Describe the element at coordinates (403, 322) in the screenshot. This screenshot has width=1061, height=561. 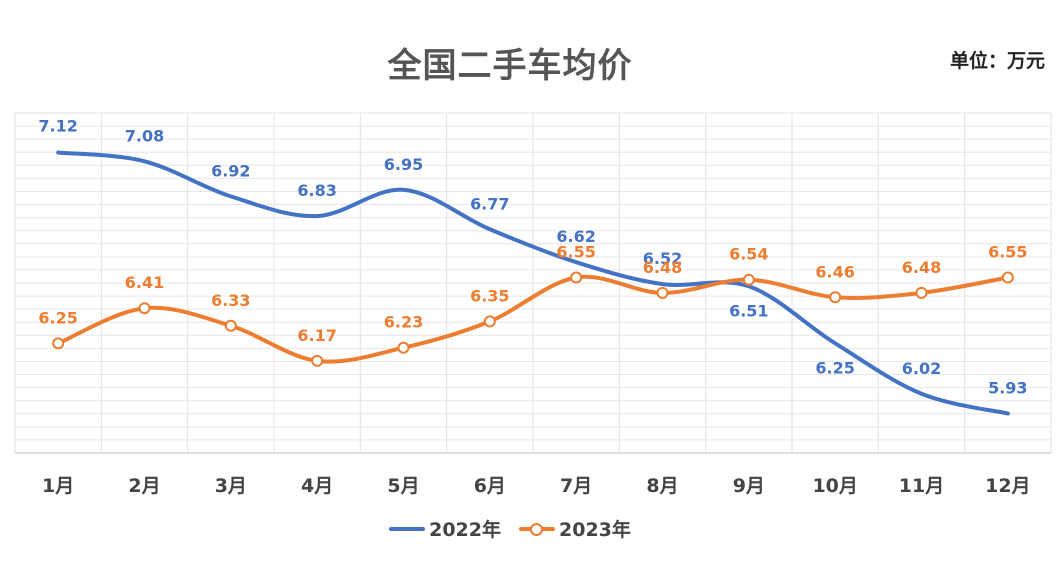
I see `data-label-2023年-5月: 6.23` at that location.